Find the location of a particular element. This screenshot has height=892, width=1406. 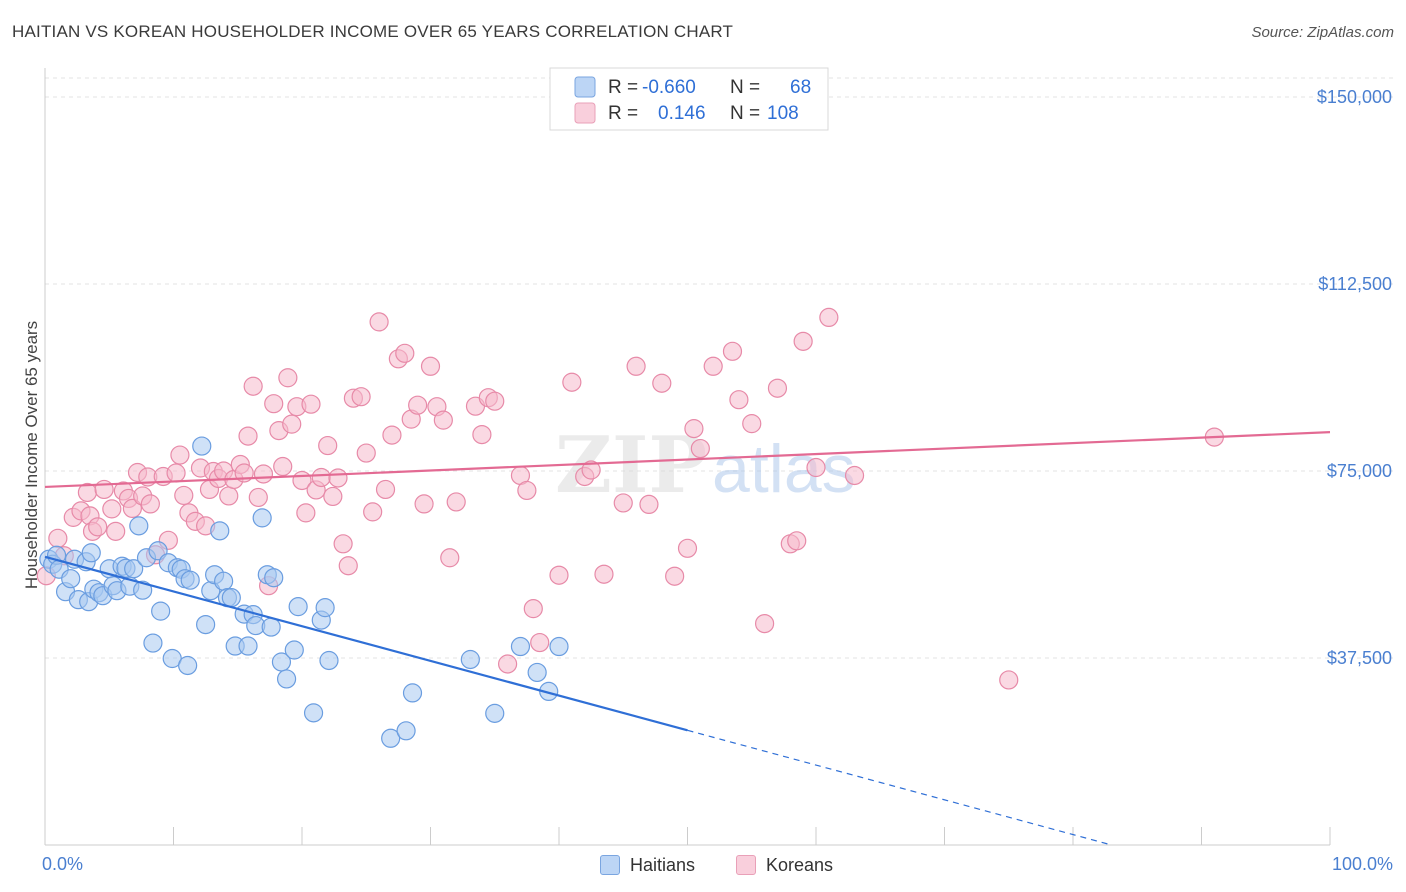

watermark: ZIP atlas is located at coordinates (705, 465).